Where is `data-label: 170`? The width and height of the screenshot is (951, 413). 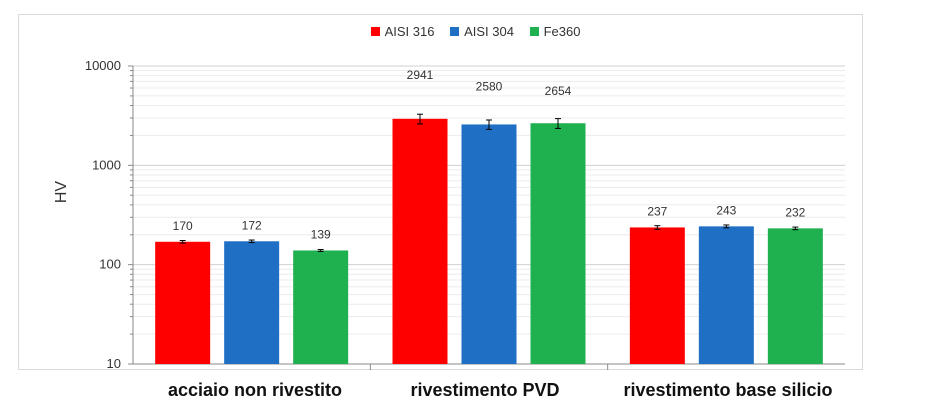 data-label: 170 is located at coordinates (183, 226).